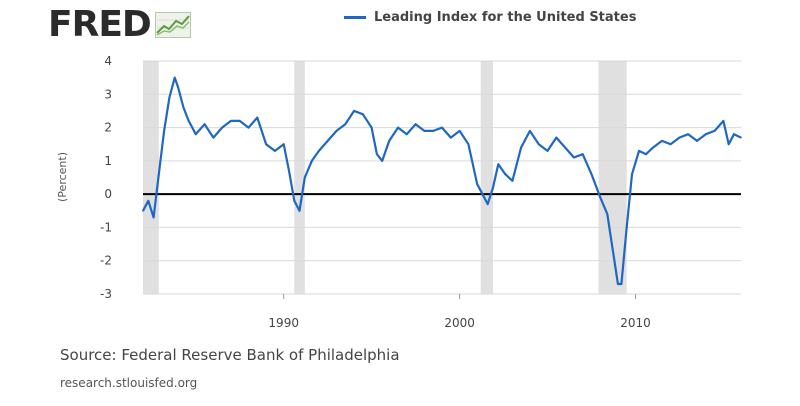 This screenshot has height=406, width=800. I want to click on chart-legend: Leading Index for the United States, so click(490, 17).